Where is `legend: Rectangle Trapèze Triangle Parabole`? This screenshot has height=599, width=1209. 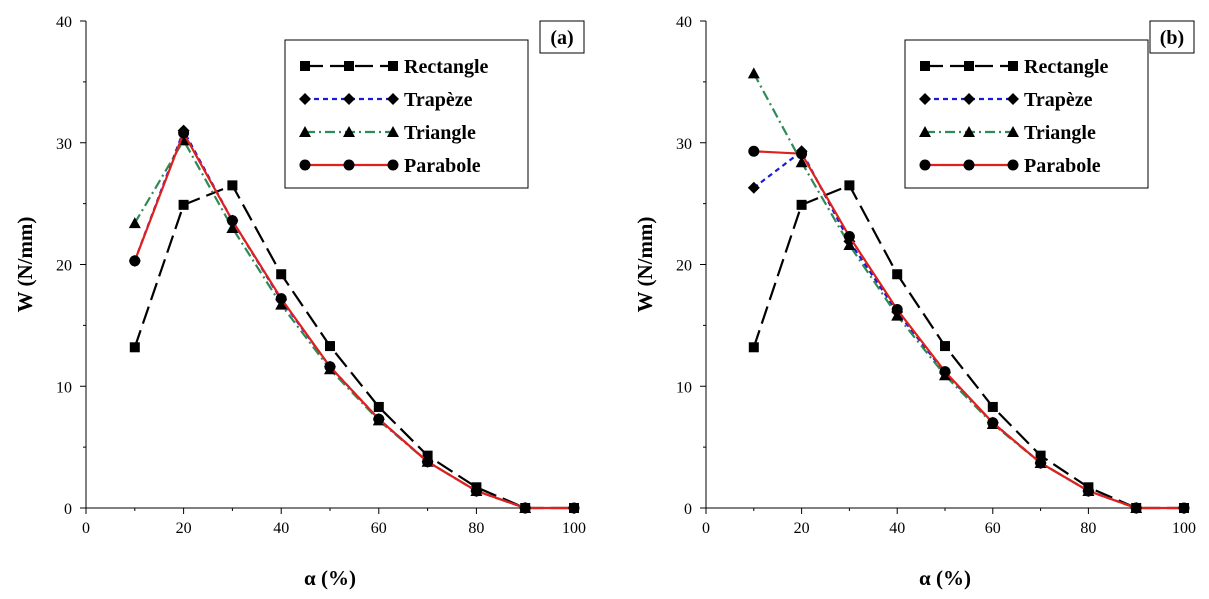 legend: Rectangle Trapèze Triangle Parabole is located at coordinates (406, 114).